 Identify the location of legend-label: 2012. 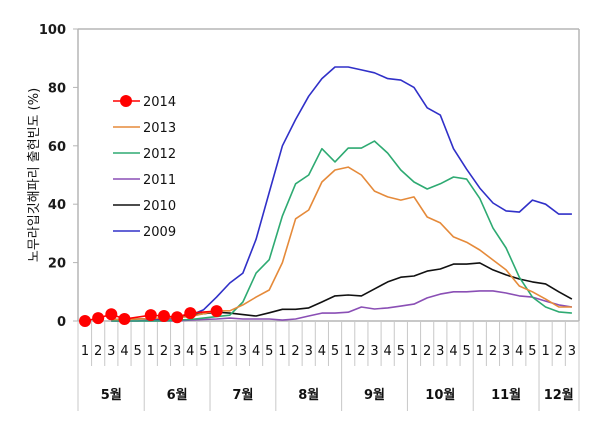
(159, 154).